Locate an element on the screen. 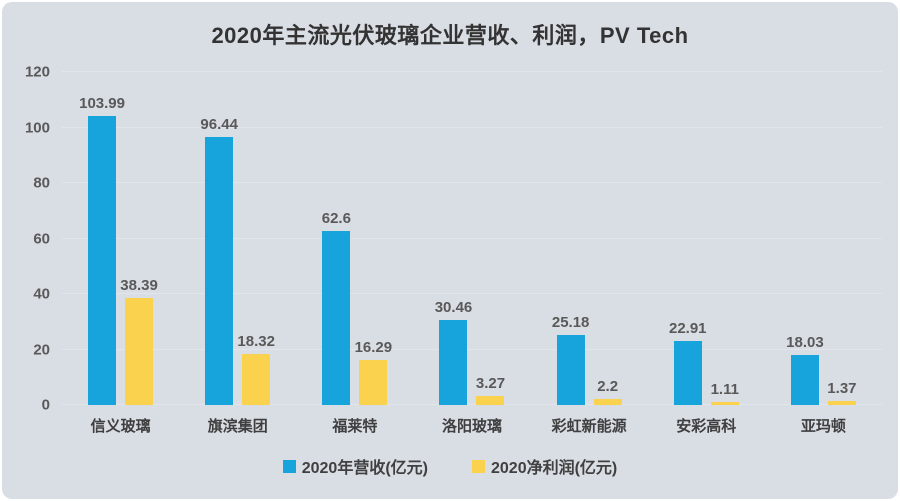 The image size is (900, 501). legend-item: 2020净利润(亿元) is located at coordinates (544, 466).